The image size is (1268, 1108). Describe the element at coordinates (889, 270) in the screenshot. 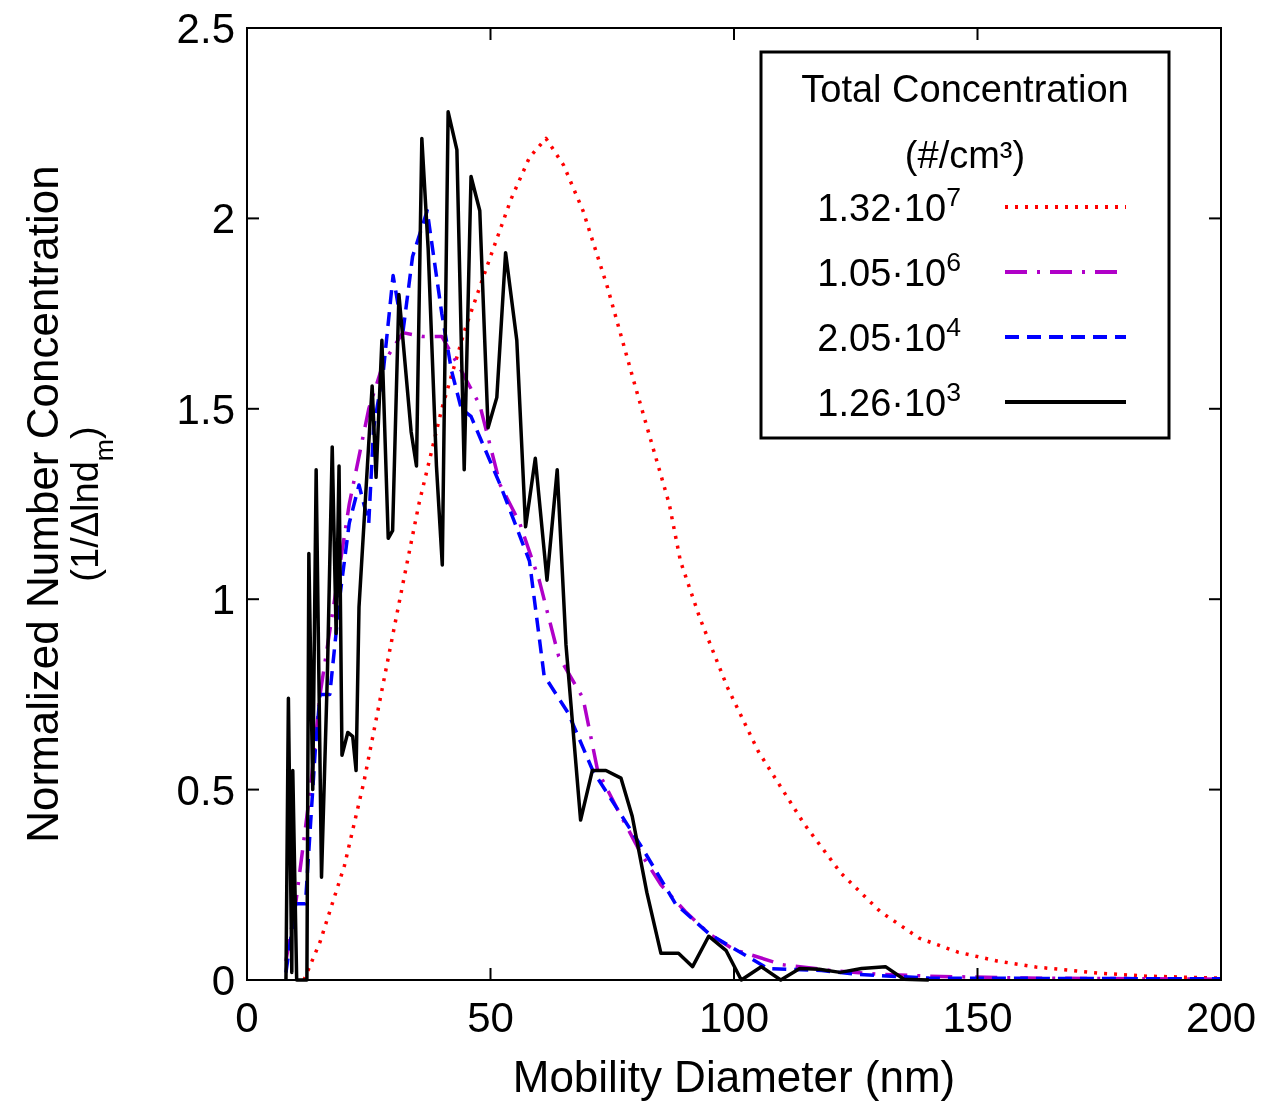

I see `legend-label: 1.05·10$^{6}$` at that location.